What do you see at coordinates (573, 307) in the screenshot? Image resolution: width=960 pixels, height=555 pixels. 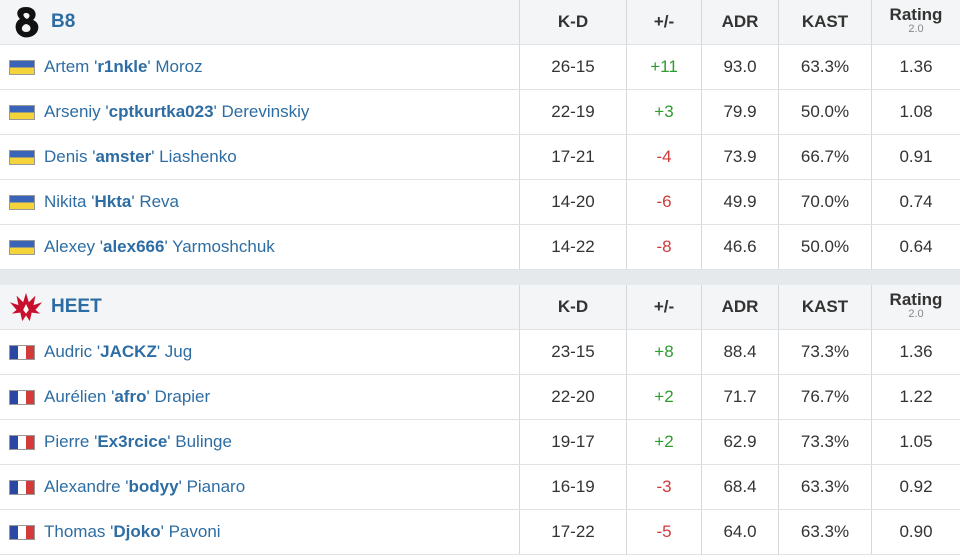 I see `col-kd-header: K-D` at bounding box center [573, 307].